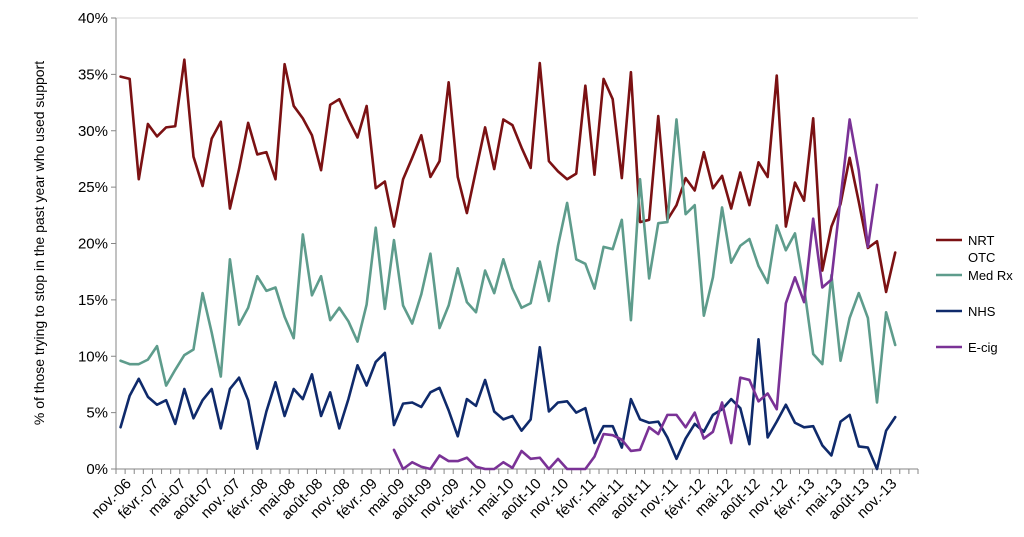  I want to click on y-tick-label: 40%, so click(93, 18).